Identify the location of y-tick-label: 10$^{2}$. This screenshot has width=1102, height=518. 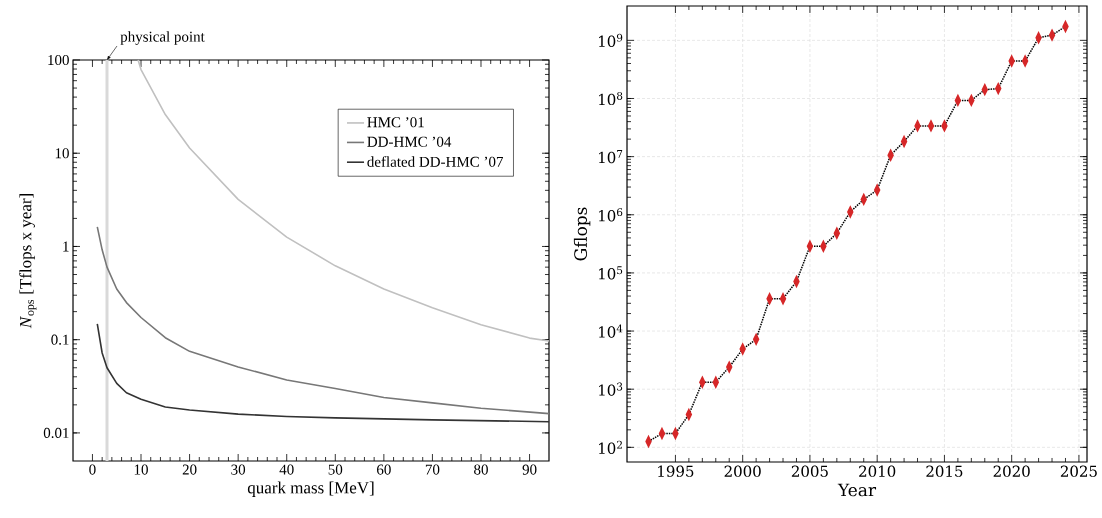
(610, 447).